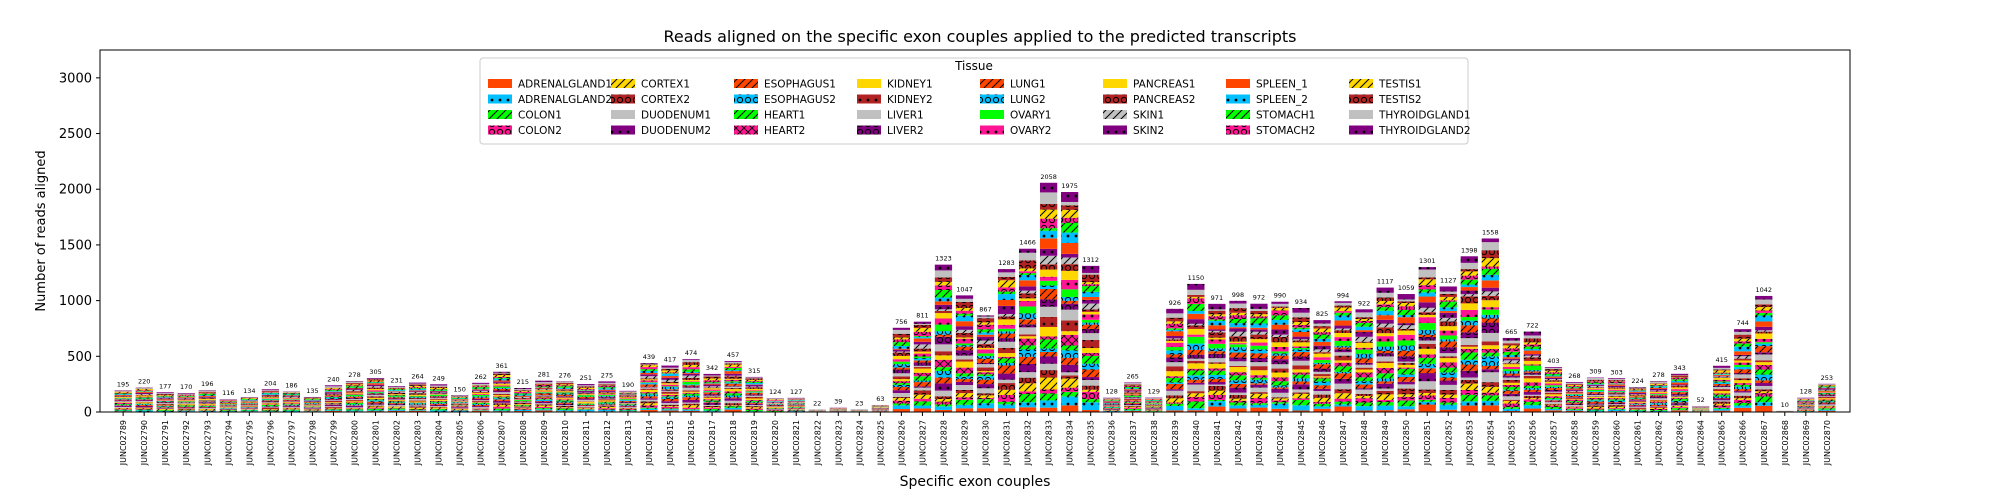 This screenshot has width=2000, height=500. What do you see at coordinates (1048, 177) in the screenshot?
I see `bar-total-label: 2058` at bounding box center [1048, 177].